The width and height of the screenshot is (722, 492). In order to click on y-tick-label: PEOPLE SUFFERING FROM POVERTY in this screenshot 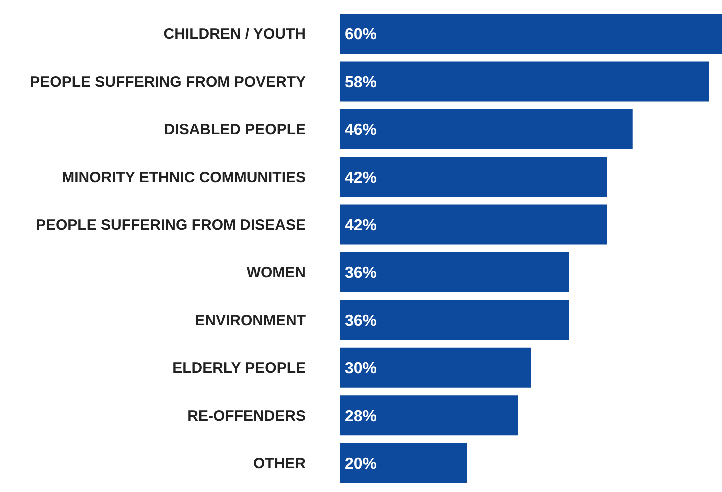, I will do `click(168, 82)`.